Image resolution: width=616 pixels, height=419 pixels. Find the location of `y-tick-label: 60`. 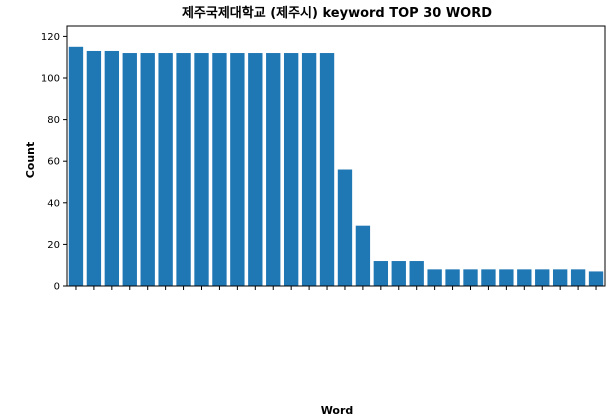

y-tick-label: 60 is located at coordinates (53, 162).